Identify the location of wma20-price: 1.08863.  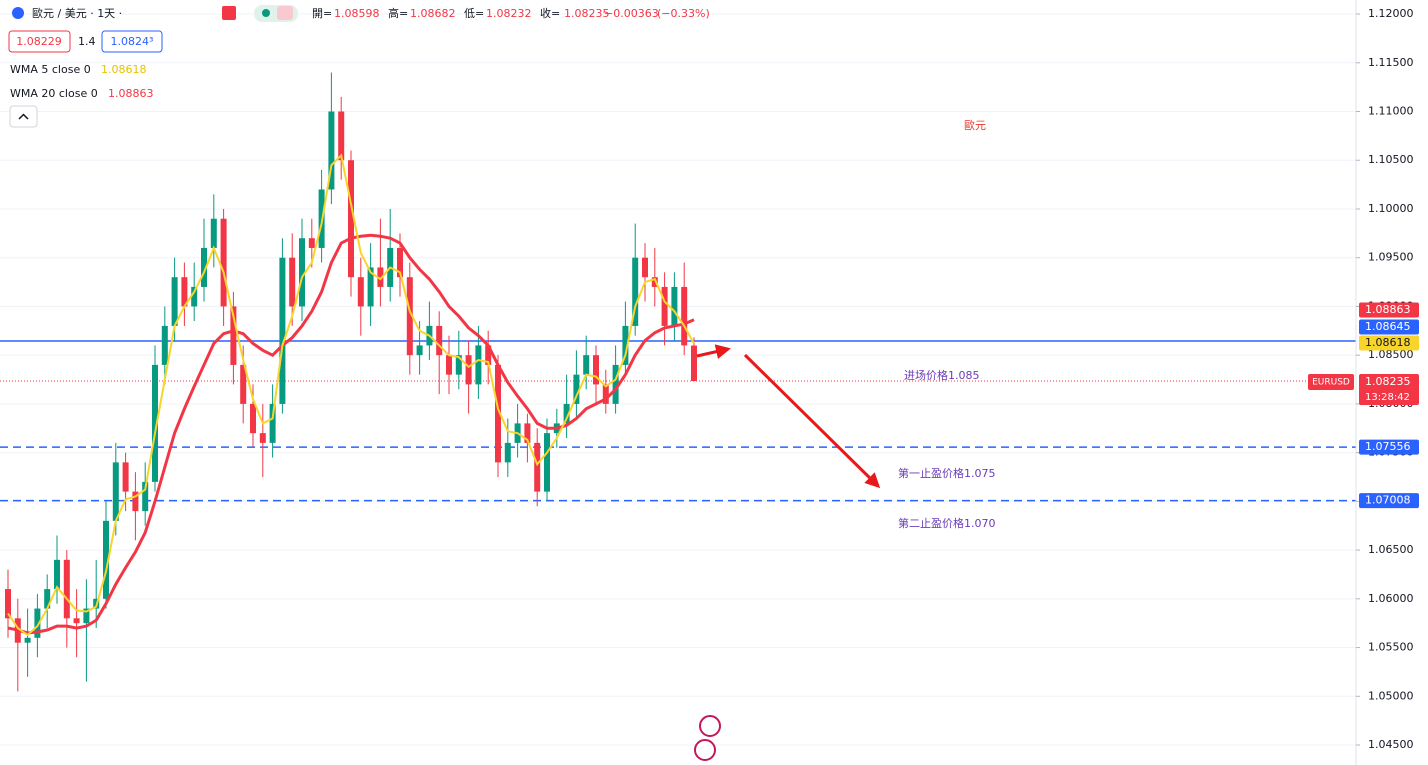
(1388, 309).